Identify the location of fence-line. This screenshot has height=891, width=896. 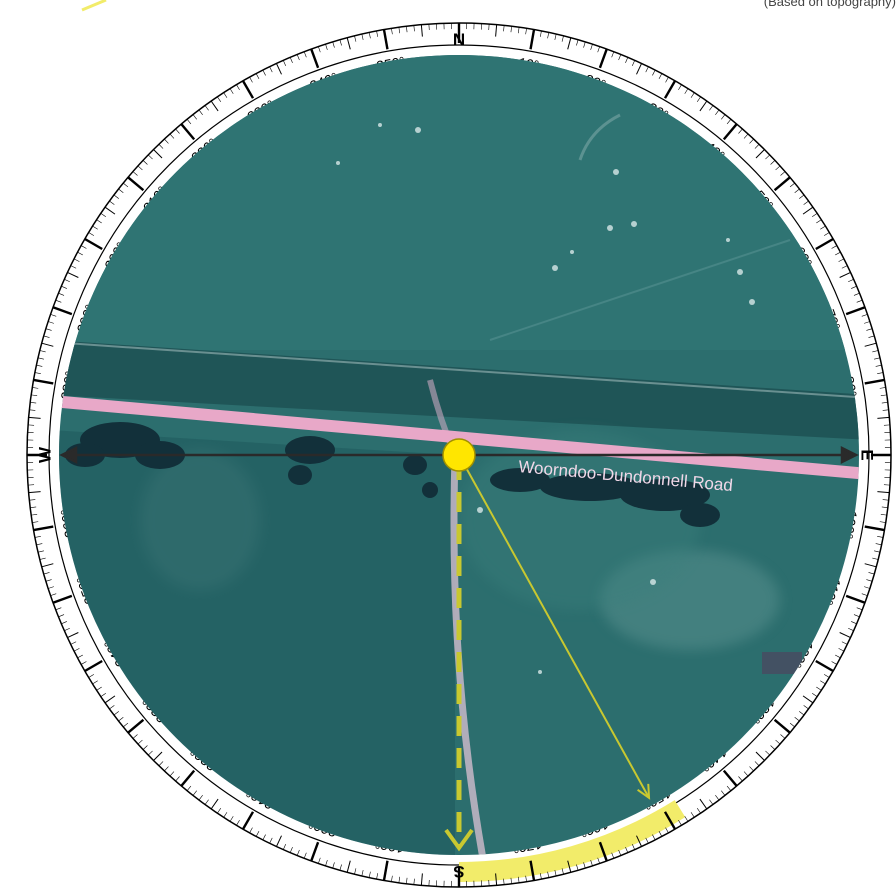
(459, 370).